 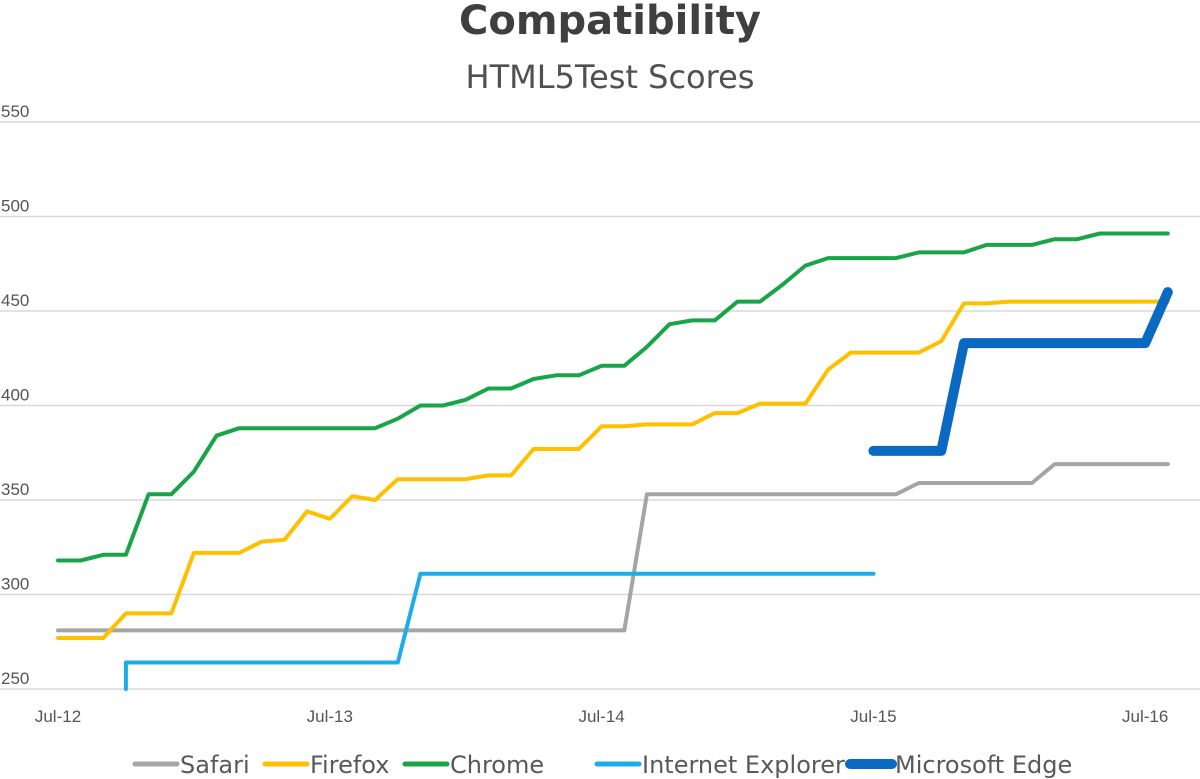 I want to click on legend-label-microsoft-edge: Microsoft Edge, so click(x=983, y=765).